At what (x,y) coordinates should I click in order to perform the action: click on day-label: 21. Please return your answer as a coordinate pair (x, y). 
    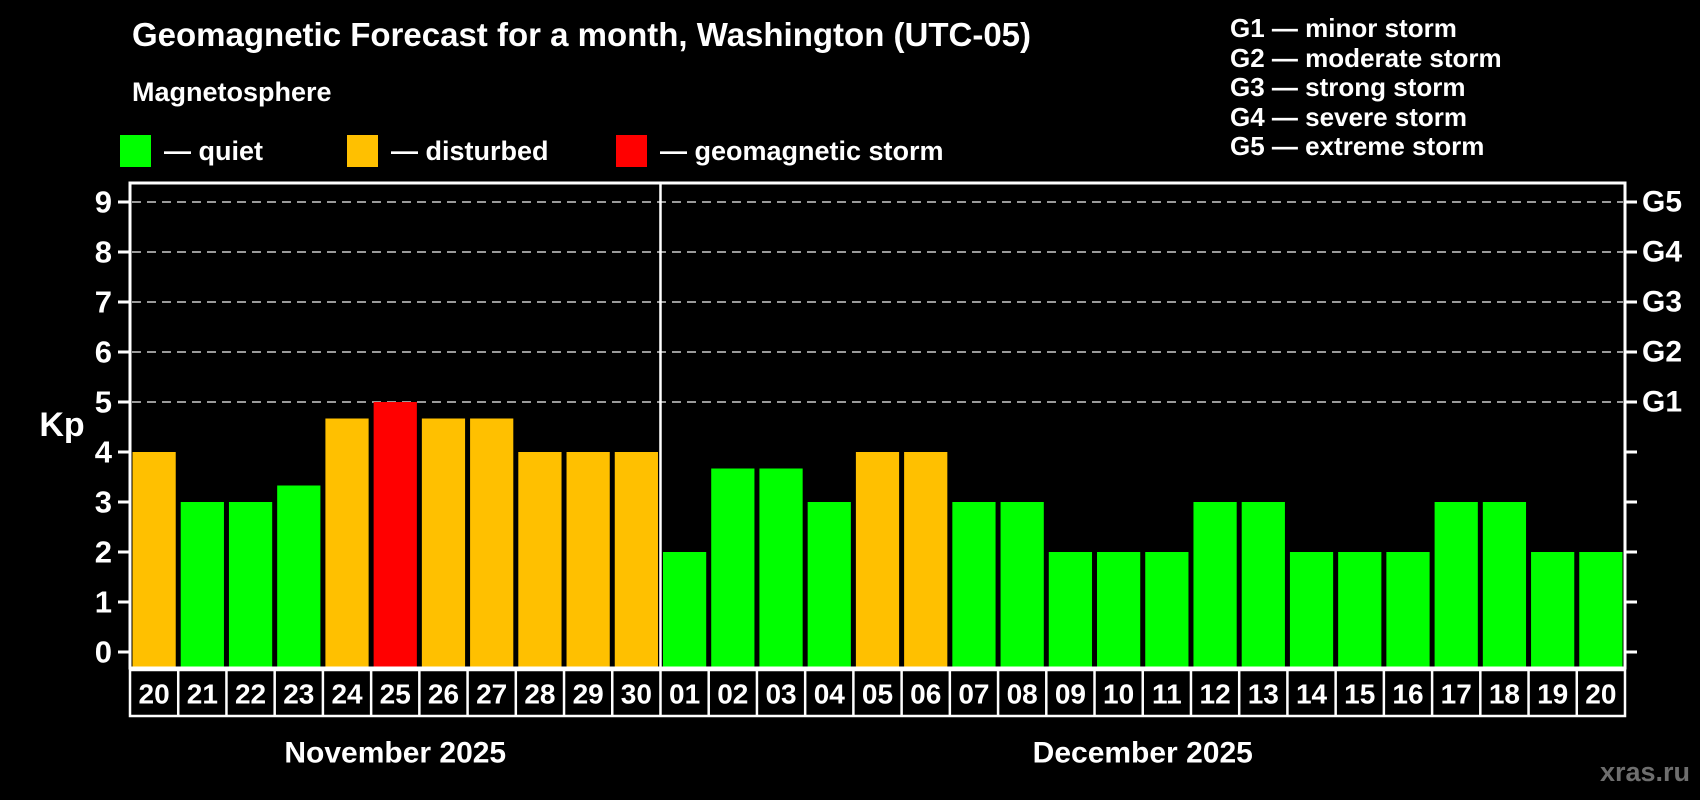
    Looking at the image, I should click on (202, 694).